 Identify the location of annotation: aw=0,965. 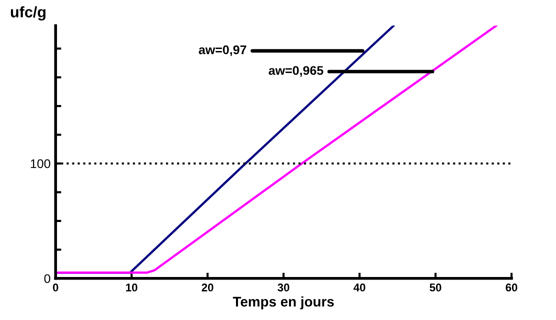
(296, 71).